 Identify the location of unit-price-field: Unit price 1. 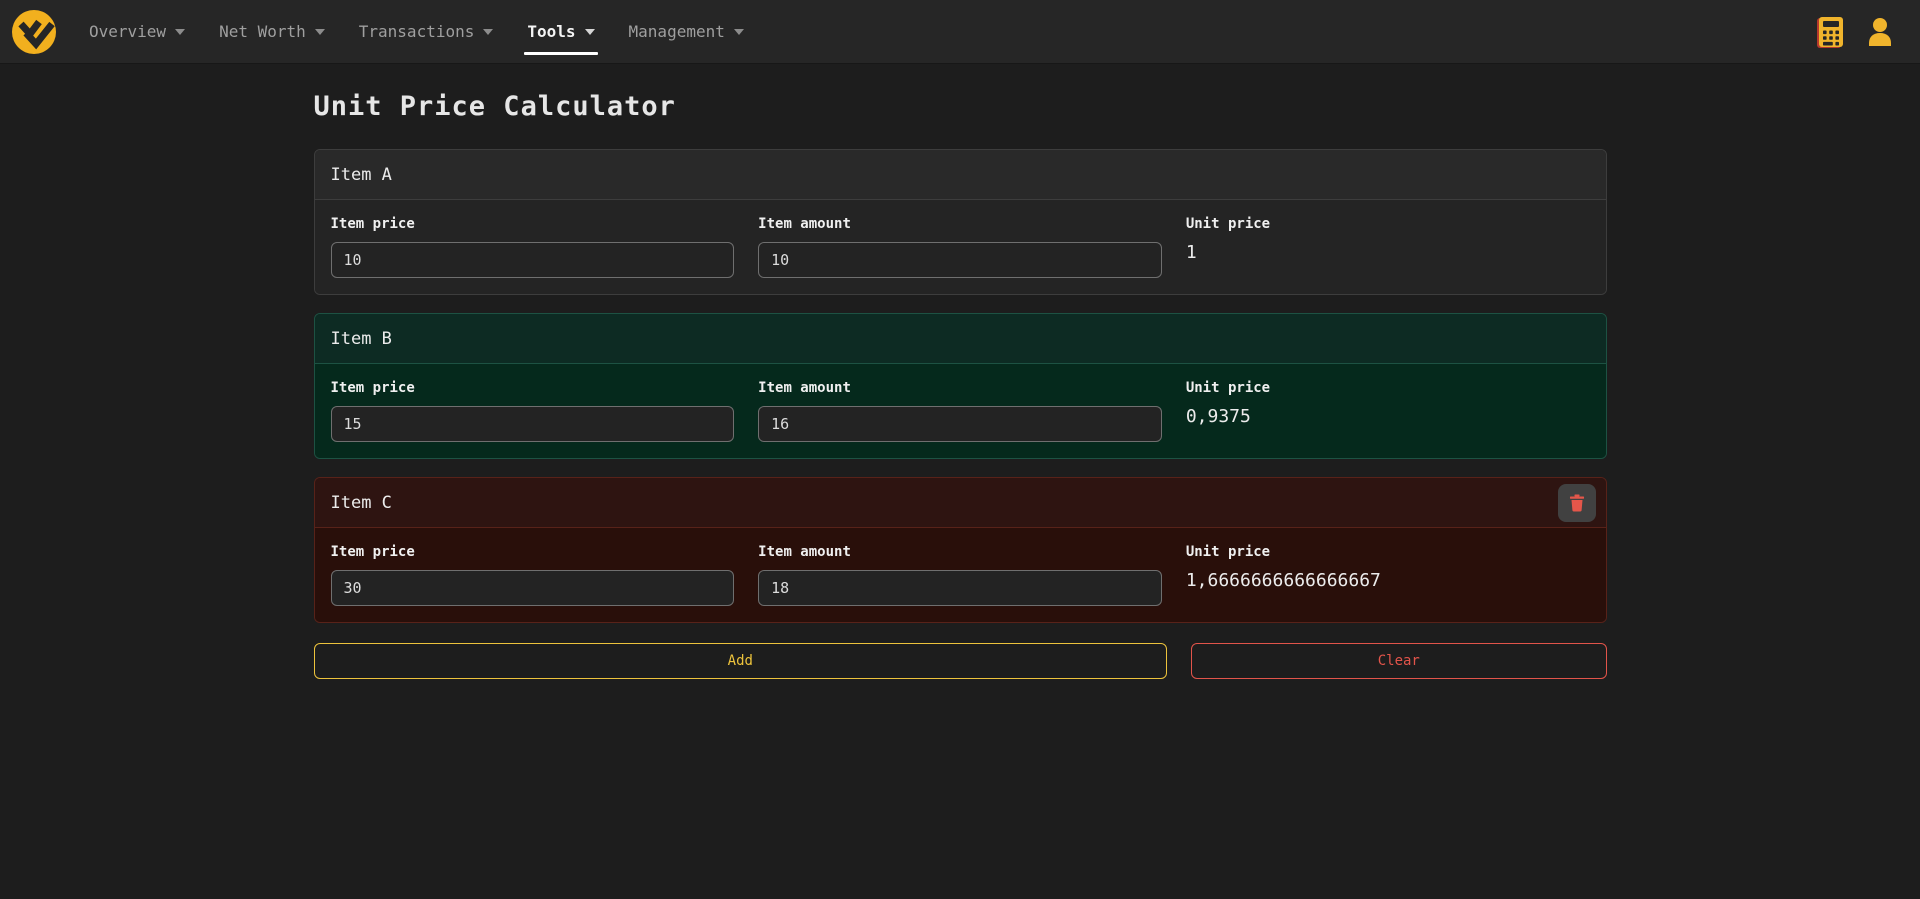
(1388, 247).